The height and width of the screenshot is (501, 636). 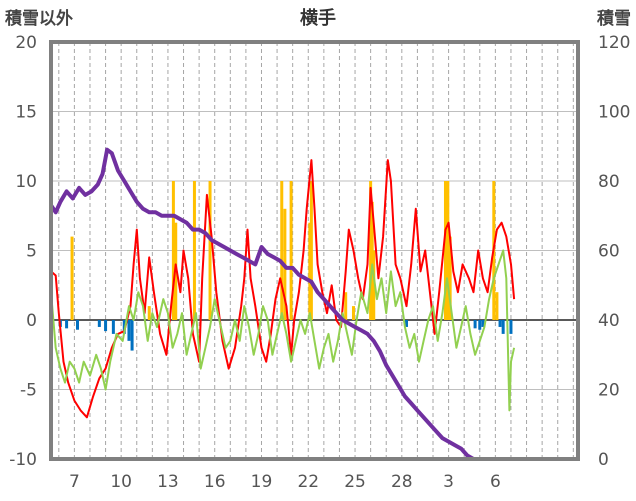 I want to click on x-tick-label: 3, so click(x=448, y=482).